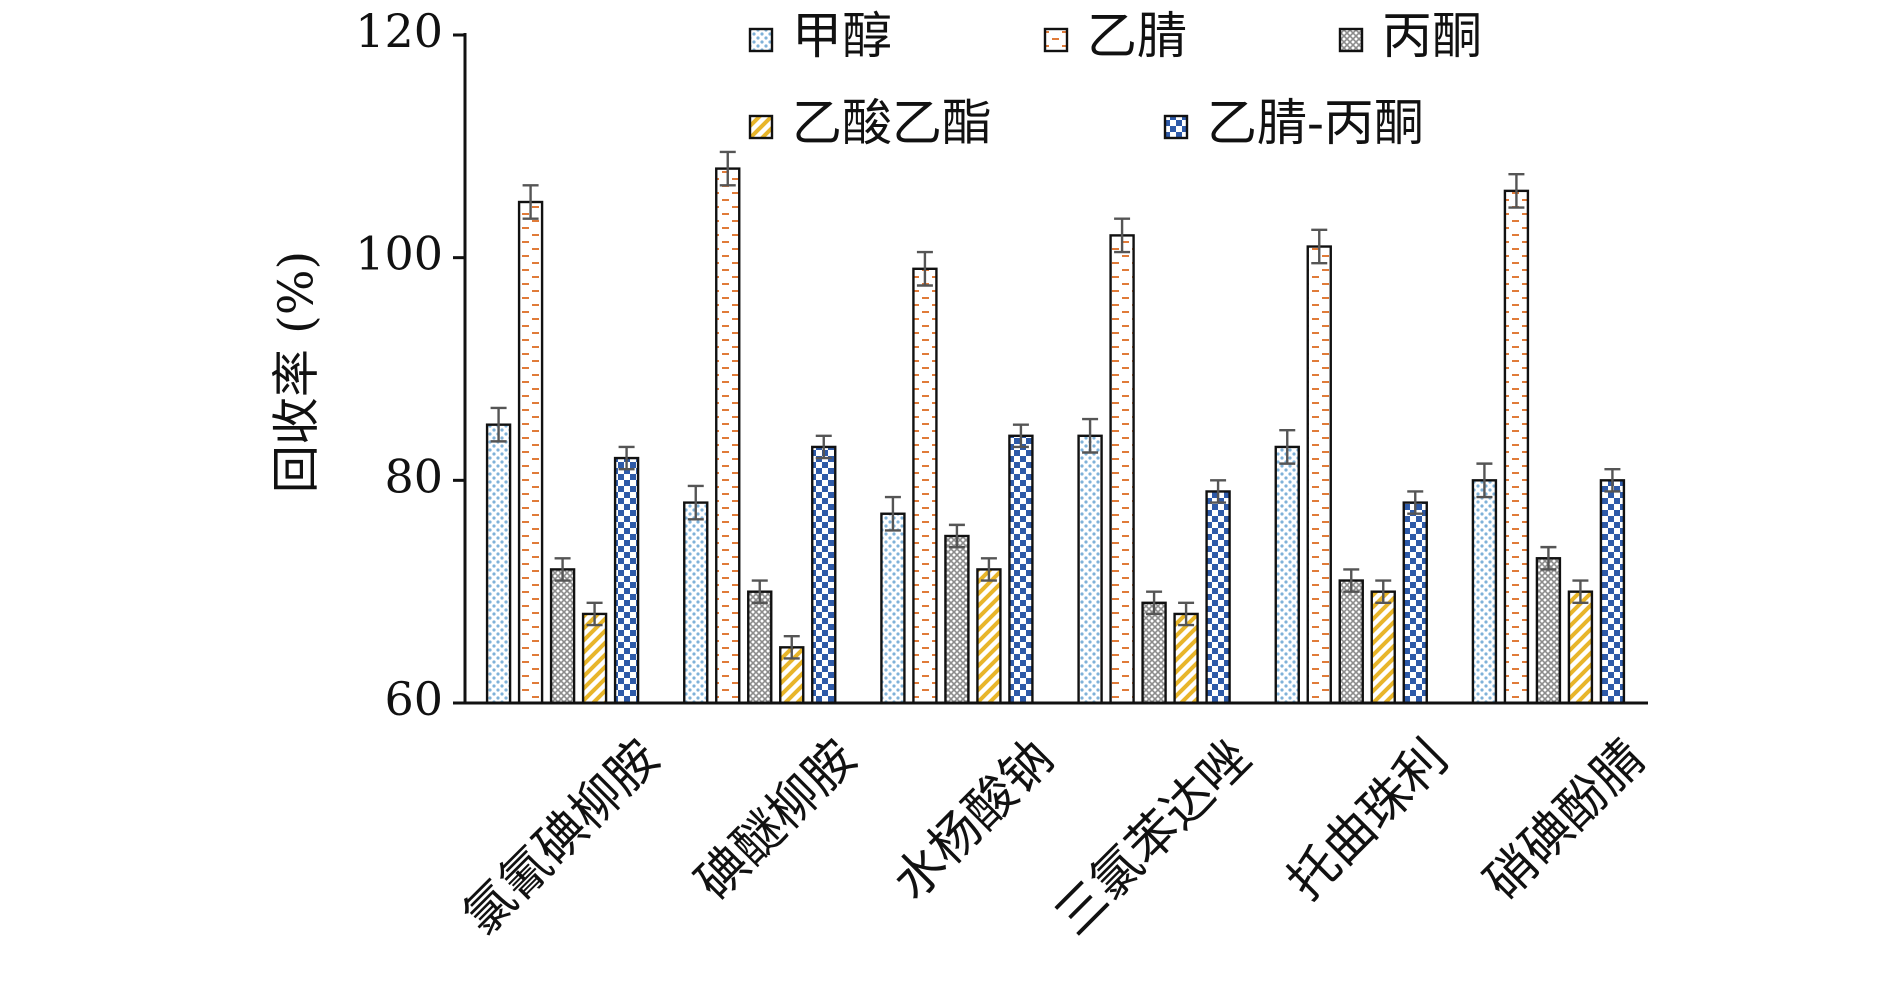 This screenshot has height=997, width=1890. Describe the element at coordinates (1367, 819) in the screenshot. I see `x-category-label: 托曲珠利` at that location.